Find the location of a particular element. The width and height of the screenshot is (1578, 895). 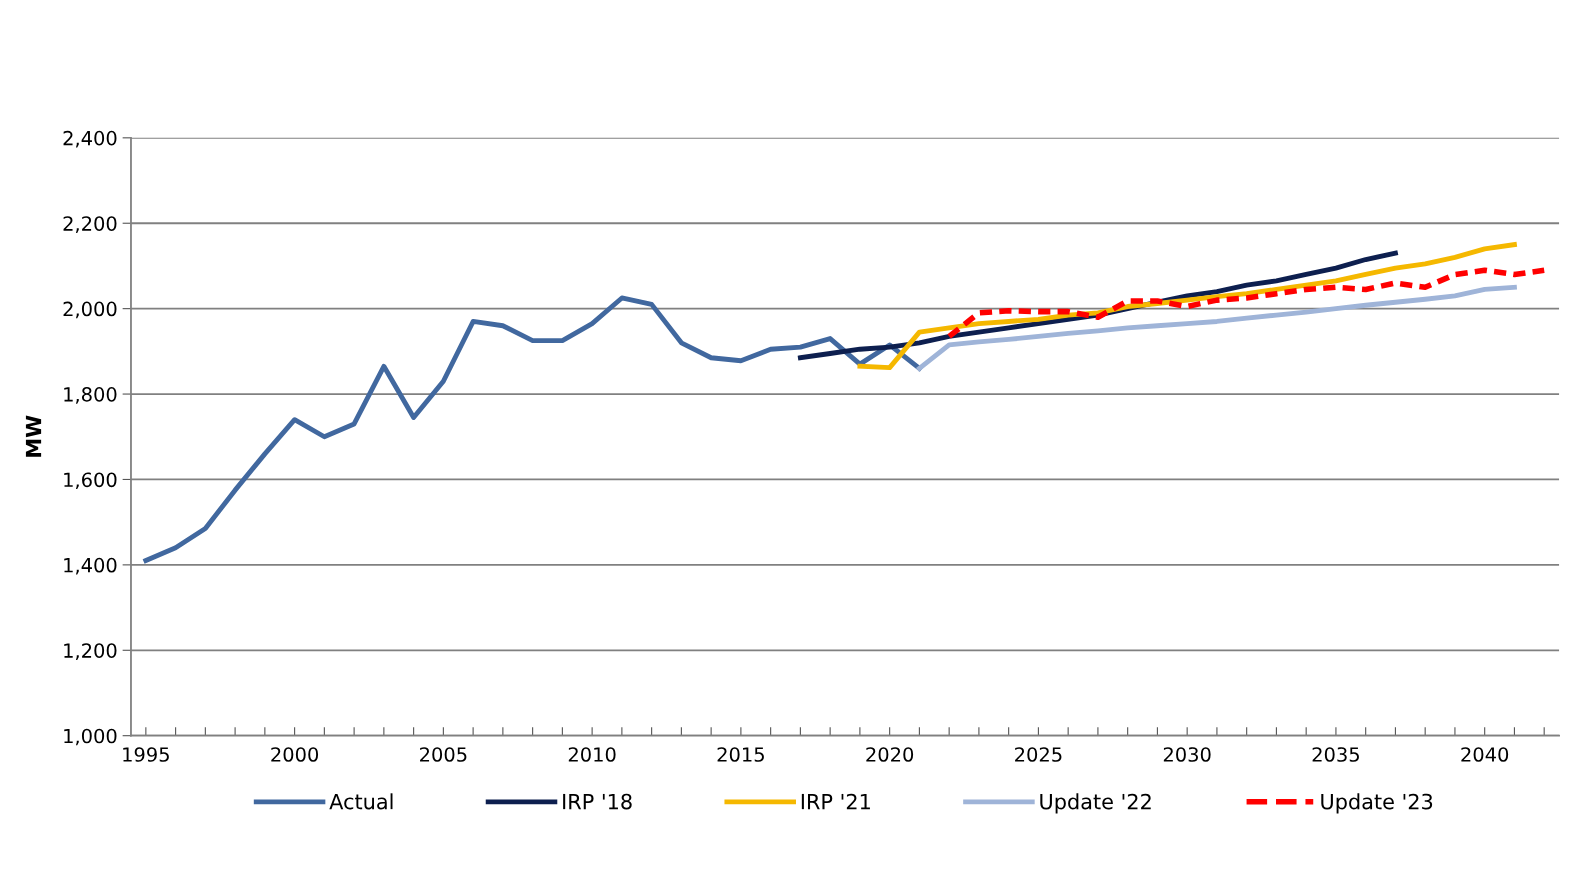

x-tick-label: 2015 is located at coordinates (740, 754).